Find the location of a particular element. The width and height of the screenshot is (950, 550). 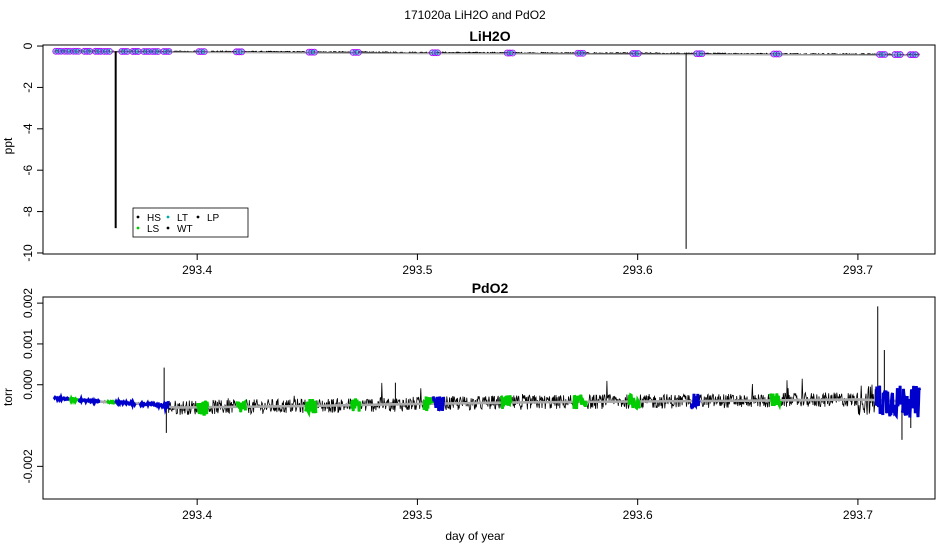

lih2o-xtick-label: 293.7 is located at coordinates (858, 270).